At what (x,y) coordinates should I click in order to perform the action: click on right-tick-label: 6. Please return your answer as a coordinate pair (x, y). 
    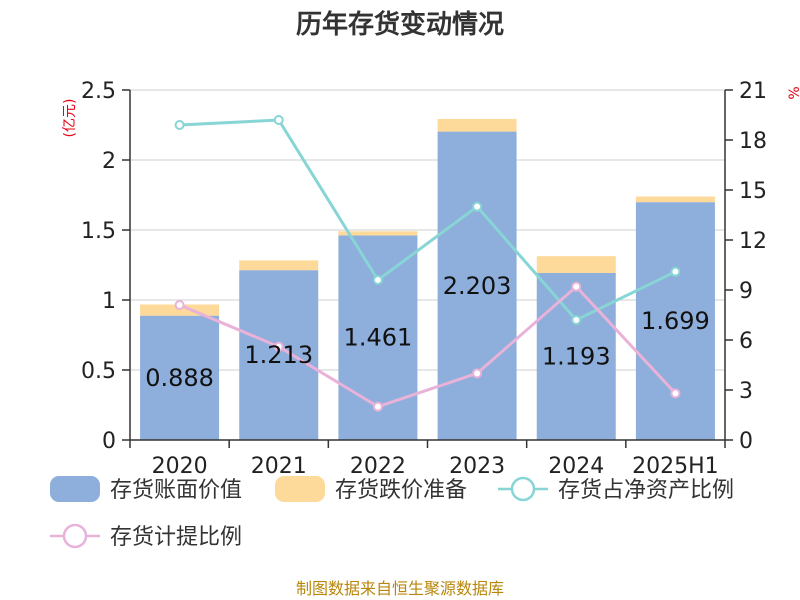
    Looking at the image, I should click on (746, 341).